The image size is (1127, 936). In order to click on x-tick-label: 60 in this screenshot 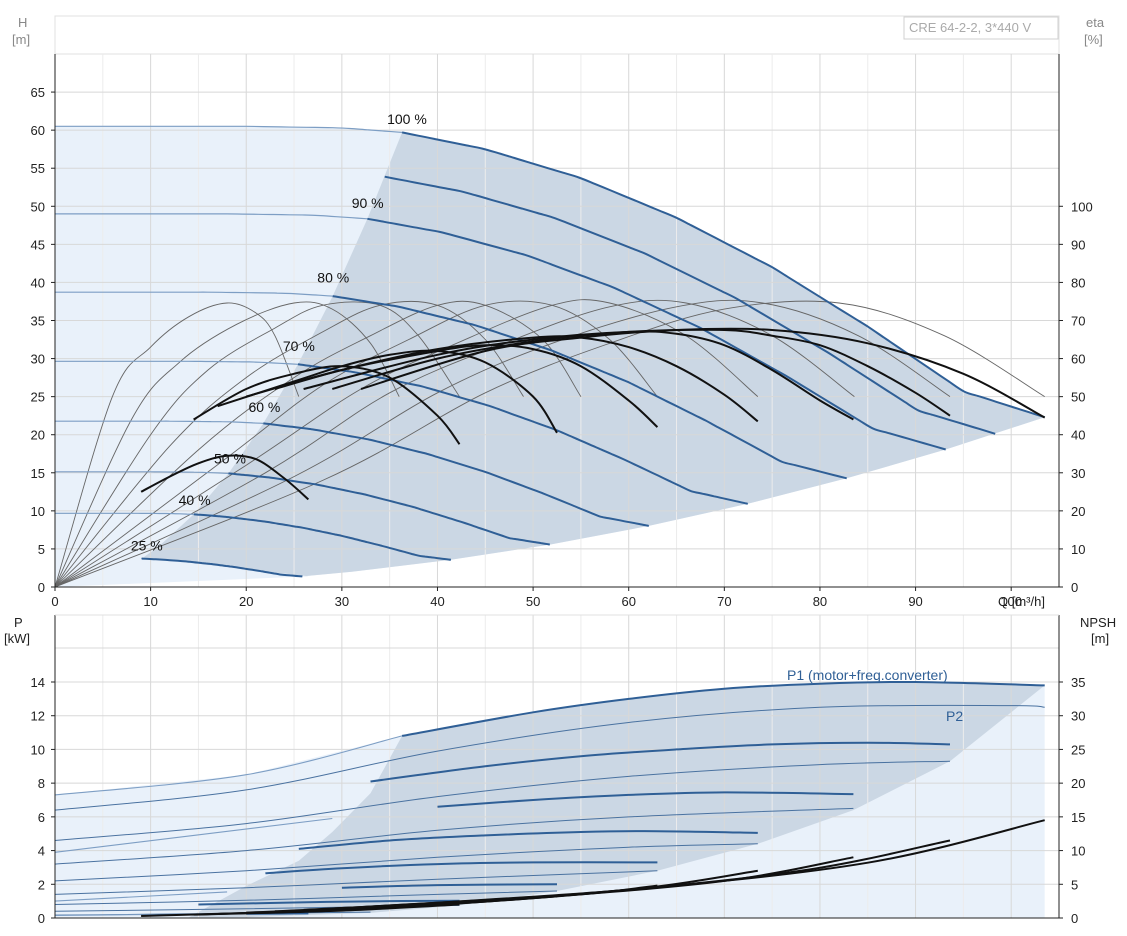, I will do `click(628, 601)`.